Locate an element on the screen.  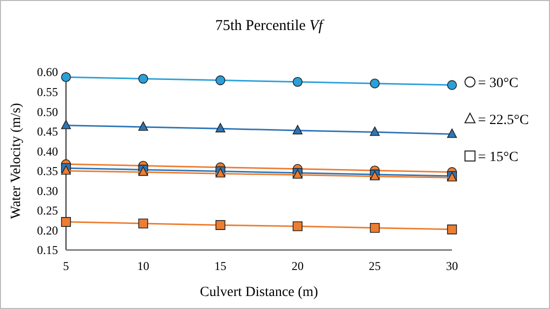
text: = 30°C is located at coordinates (498, 83).